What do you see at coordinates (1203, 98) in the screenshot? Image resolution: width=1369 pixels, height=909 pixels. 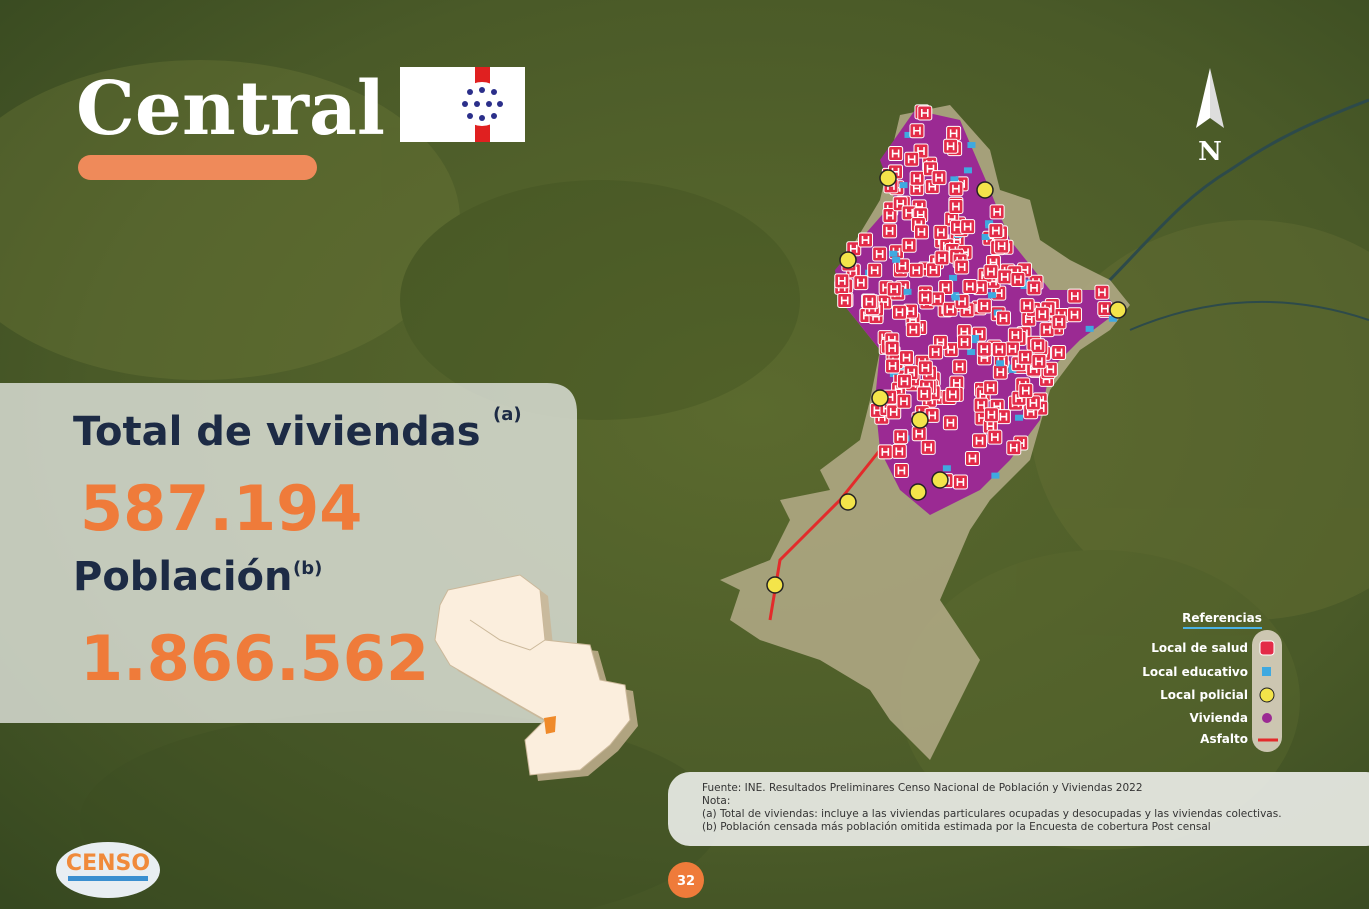 I see `north-arrow` at bounding box center [1203, 98].